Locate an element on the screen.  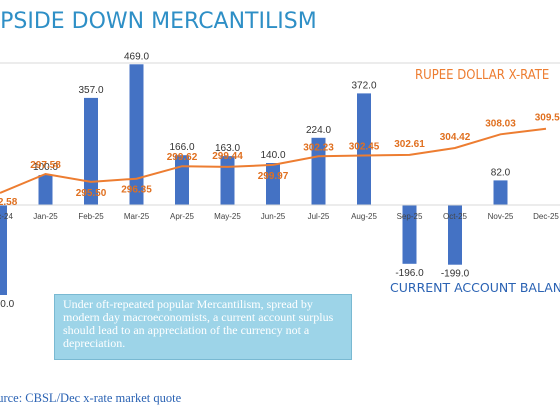
rate-value-label: 297.58 is located at coordinates (45, 165).